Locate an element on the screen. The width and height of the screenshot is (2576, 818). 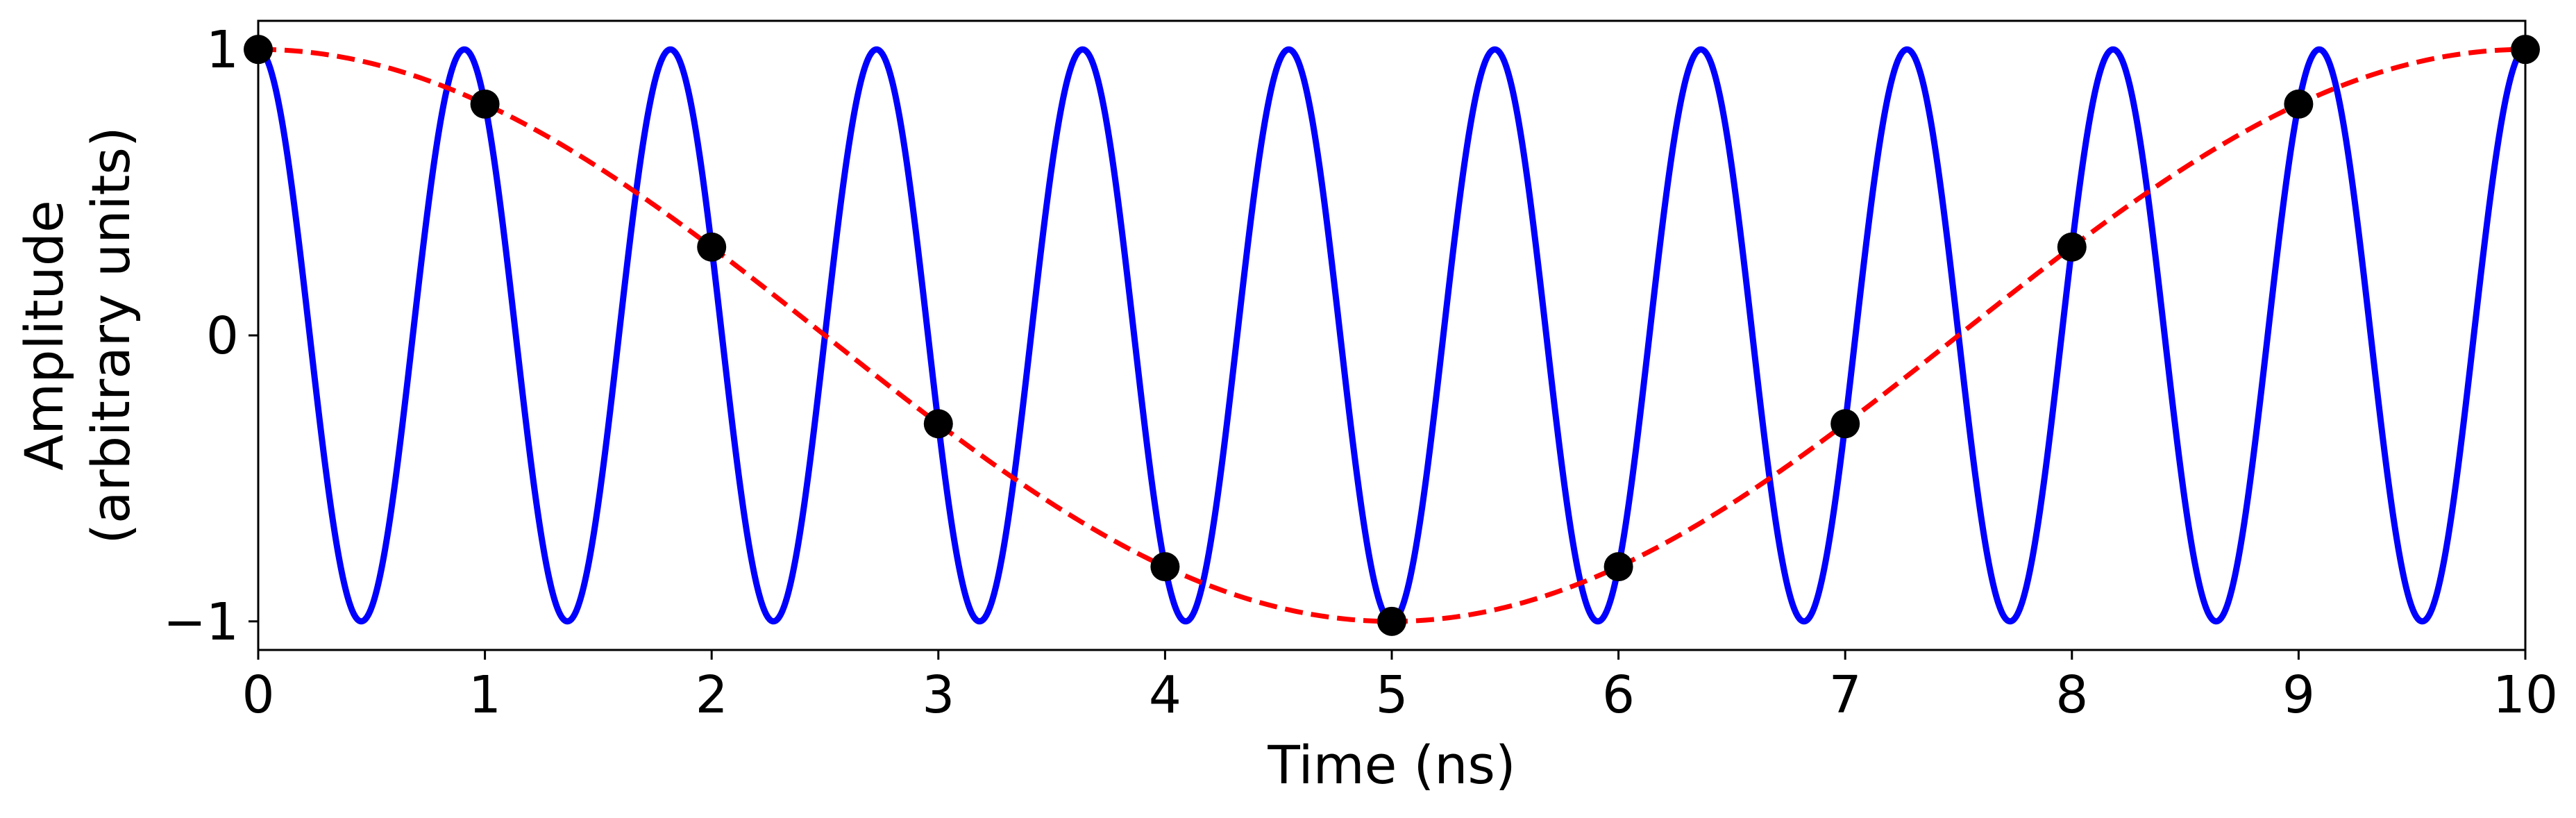
x-tick-label-9: 9 is located at coordinates (2298, 695).